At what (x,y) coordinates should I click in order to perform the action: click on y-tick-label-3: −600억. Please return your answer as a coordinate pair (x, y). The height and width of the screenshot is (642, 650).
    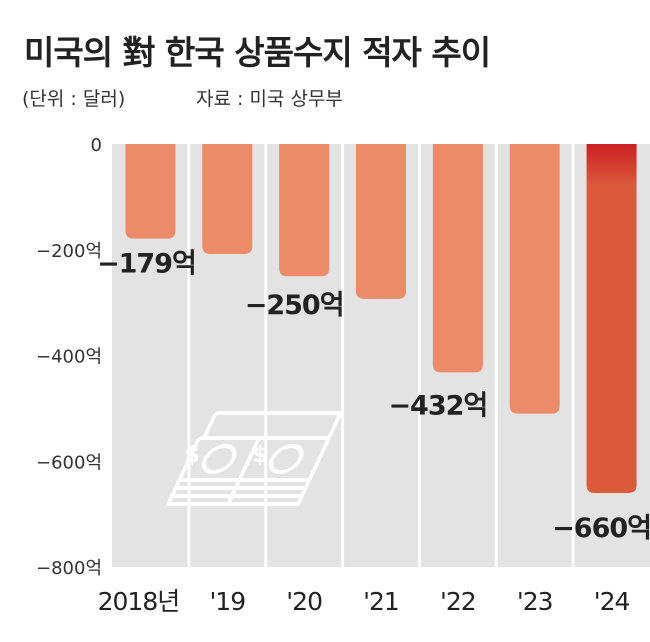
    Looking at the image, I should click on (69, 462).